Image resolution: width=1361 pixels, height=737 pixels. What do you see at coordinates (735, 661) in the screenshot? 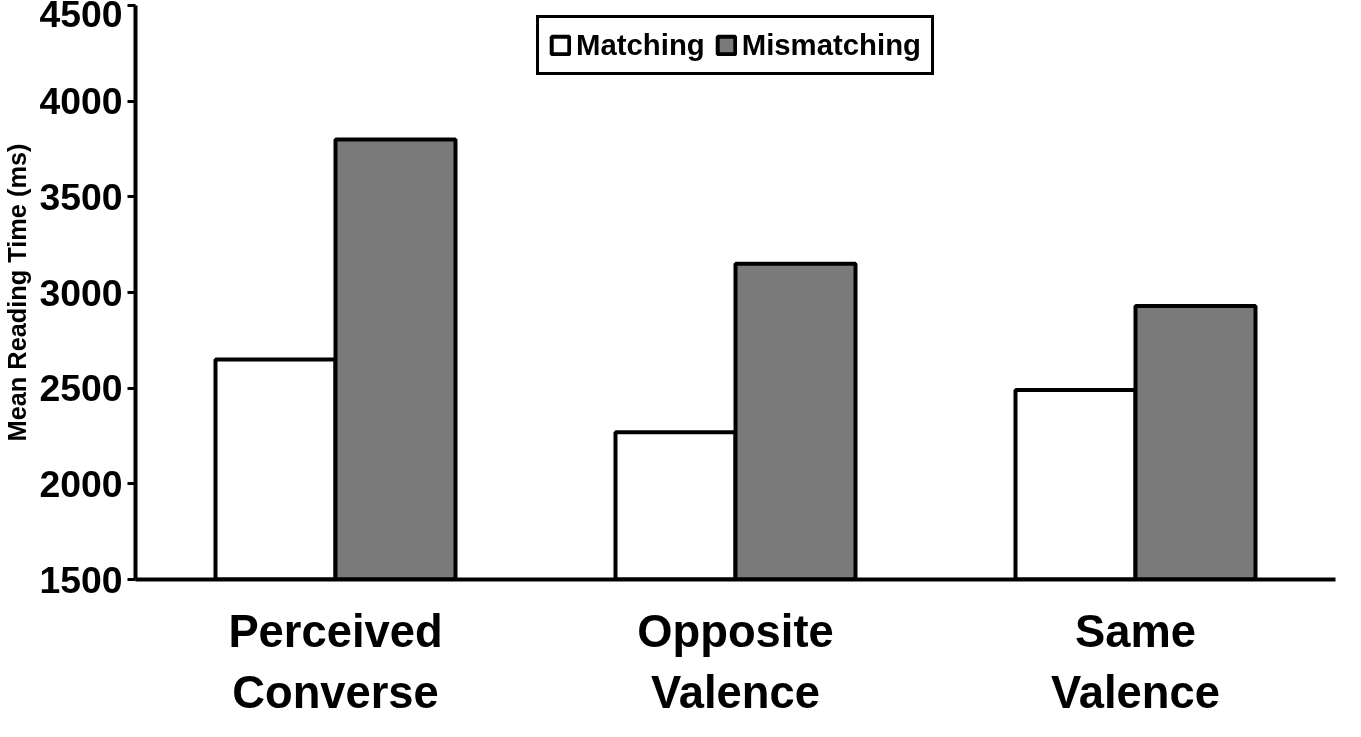
I see `x-tick-label: Opposite Valence` at bounding box center [735, 661].